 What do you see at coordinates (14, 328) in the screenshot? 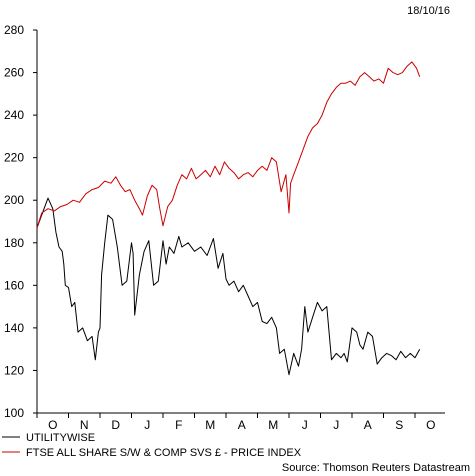
I see `y-tick-label: 140` at bounding box center [14, 328].